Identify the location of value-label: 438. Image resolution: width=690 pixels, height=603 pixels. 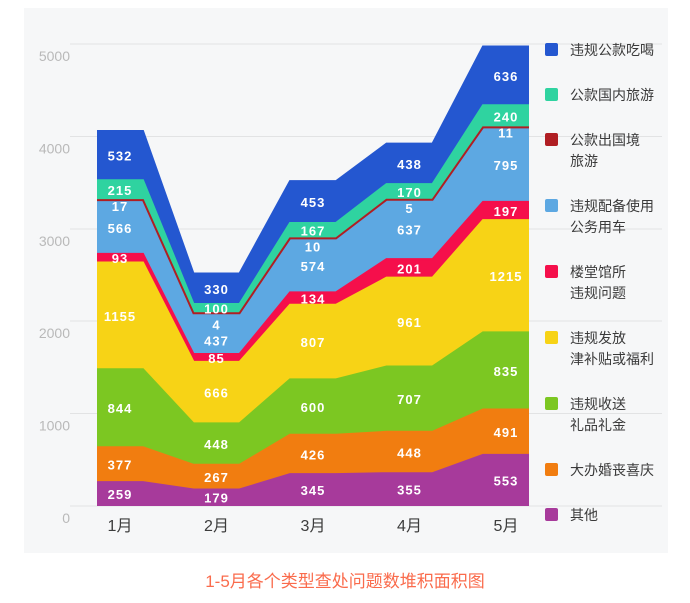
(409, 164).